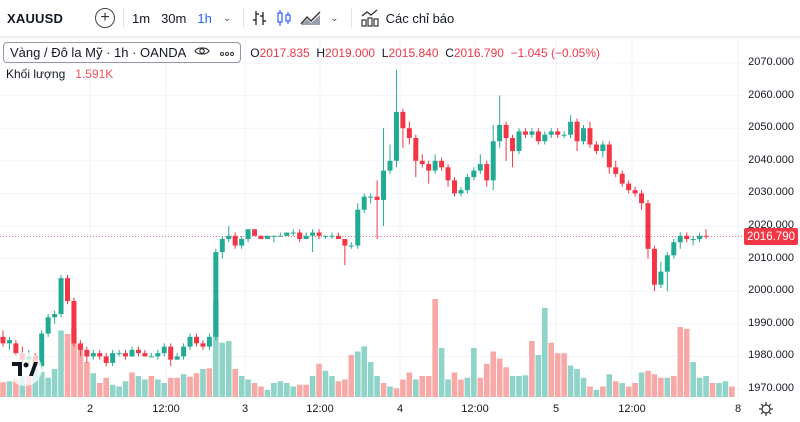  What do you see at coordinates (413, 52) in the screenshot?
I see `low-value: 2015.840` at bounding box center [413, 52].